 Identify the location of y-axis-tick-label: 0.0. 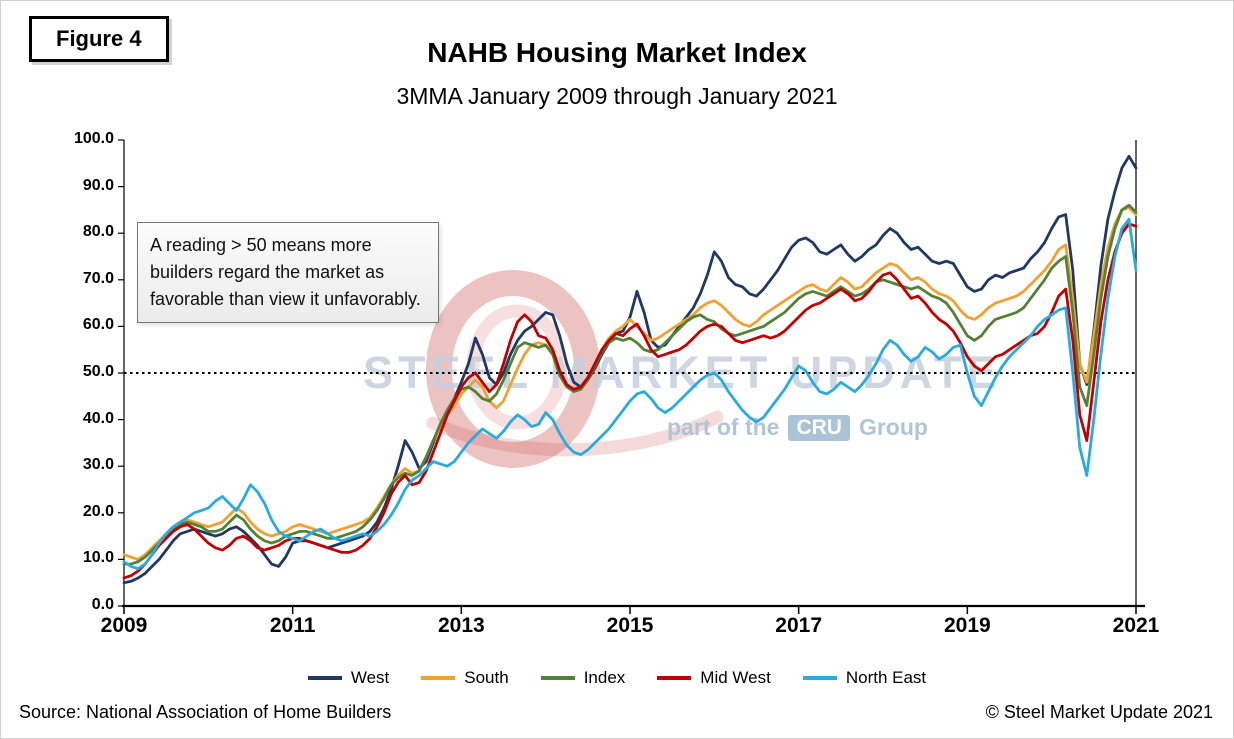
(102, 604).